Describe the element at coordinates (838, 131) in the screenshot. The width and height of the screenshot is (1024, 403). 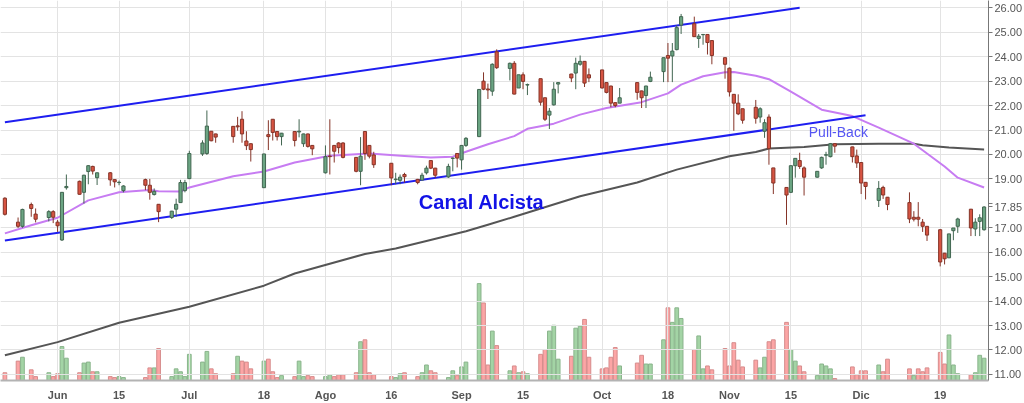
I see `annotation: Pull-Back` at that location.